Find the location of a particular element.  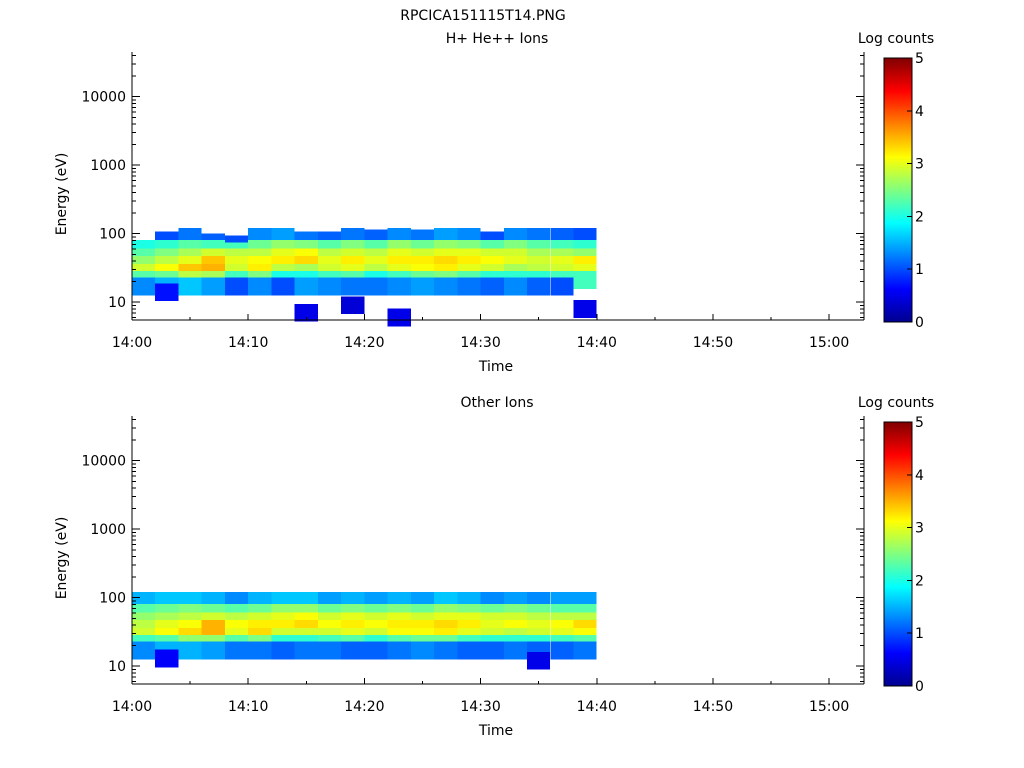

panel-title: H+ He++ Ions is located at coordinates (497, 39).